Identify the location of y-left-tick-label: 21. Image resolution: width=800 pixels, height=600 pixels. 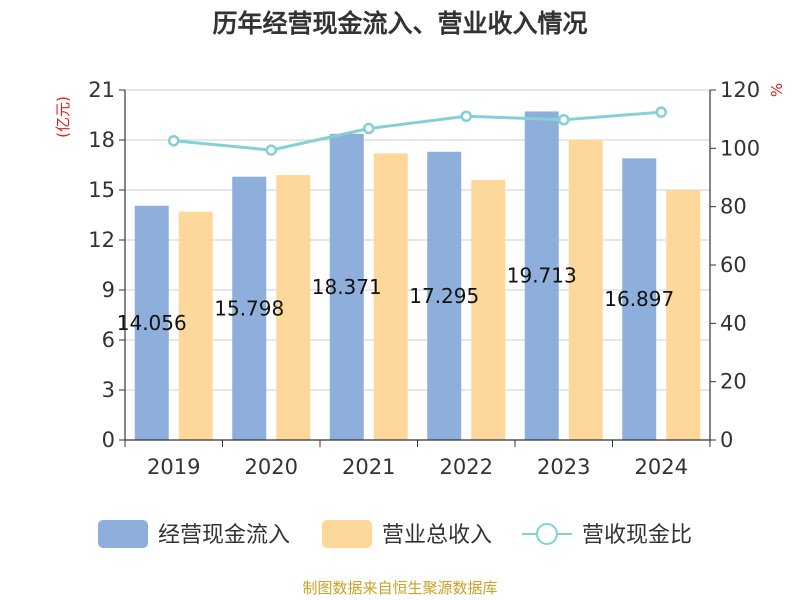
(101, 90).